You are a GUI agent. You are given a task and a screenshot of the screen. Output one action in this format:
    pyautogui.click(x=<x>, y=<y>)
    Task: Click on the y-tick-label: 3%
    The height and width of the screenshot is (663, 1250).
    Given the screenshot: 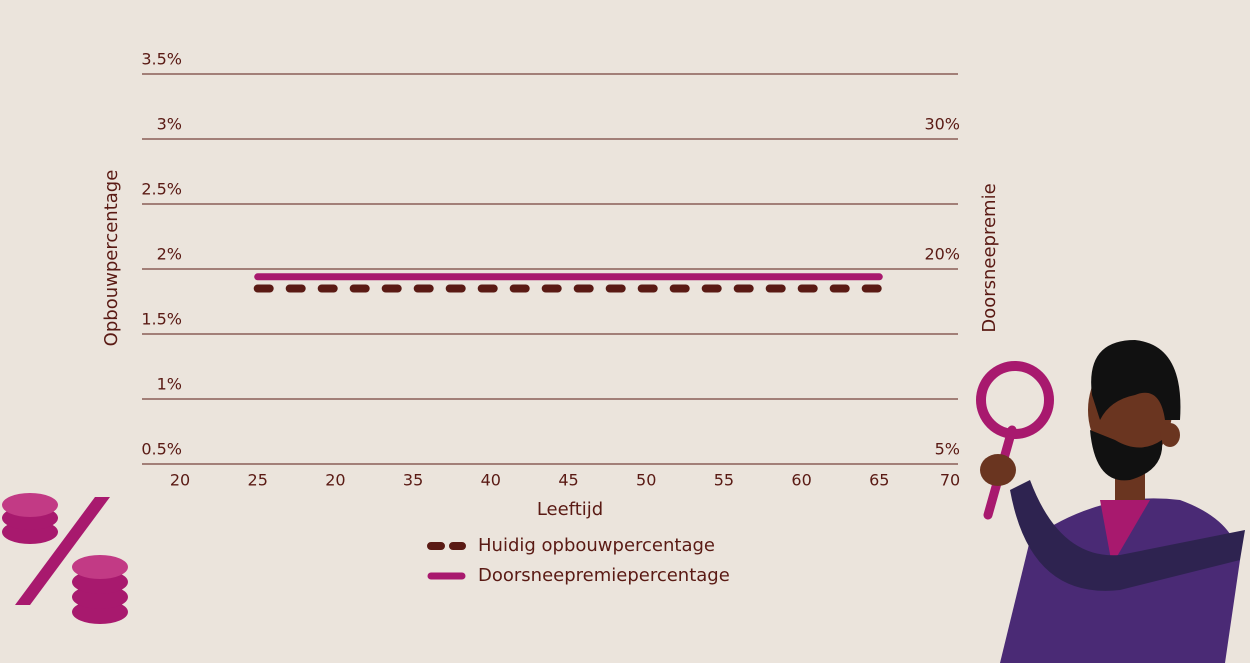 What is the action you would take?
    pyautogui.click(x=169, y=124)
    